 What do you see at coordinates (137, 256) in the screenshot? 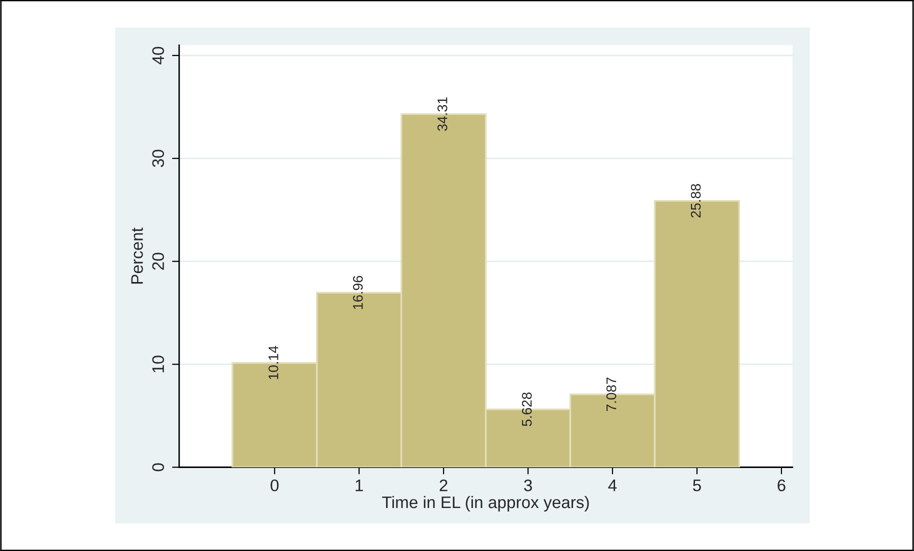
I see `y-axis-title: Percent` at bounding box center [137, 256].